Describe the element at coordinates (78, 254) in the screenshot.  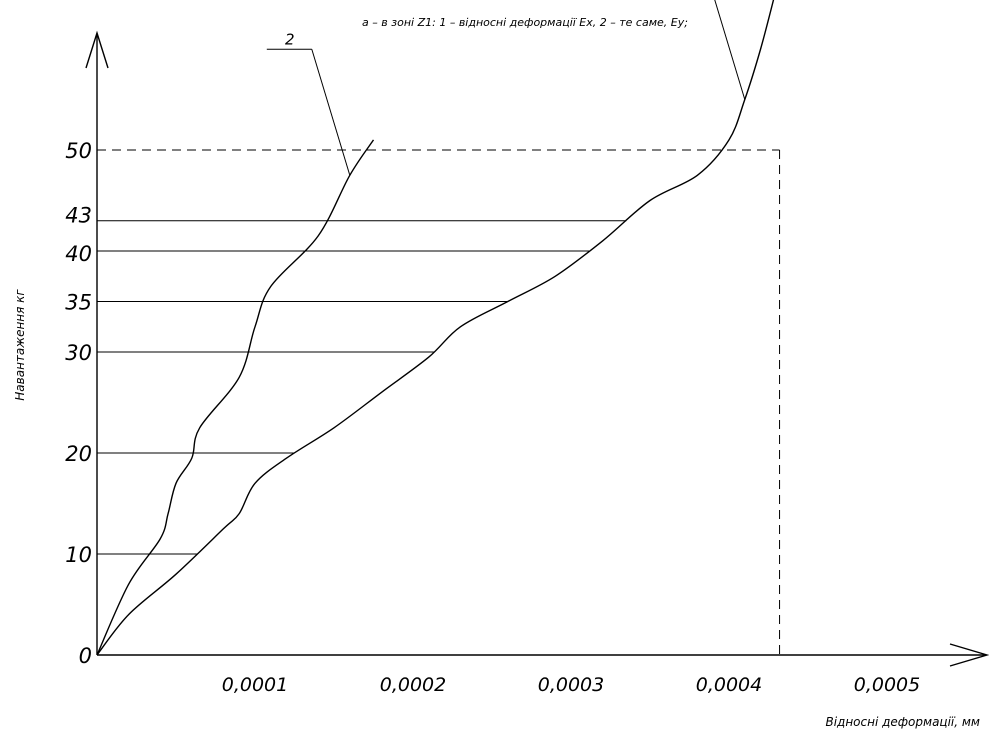
I see `y-tick-label-40: 40` at that location.